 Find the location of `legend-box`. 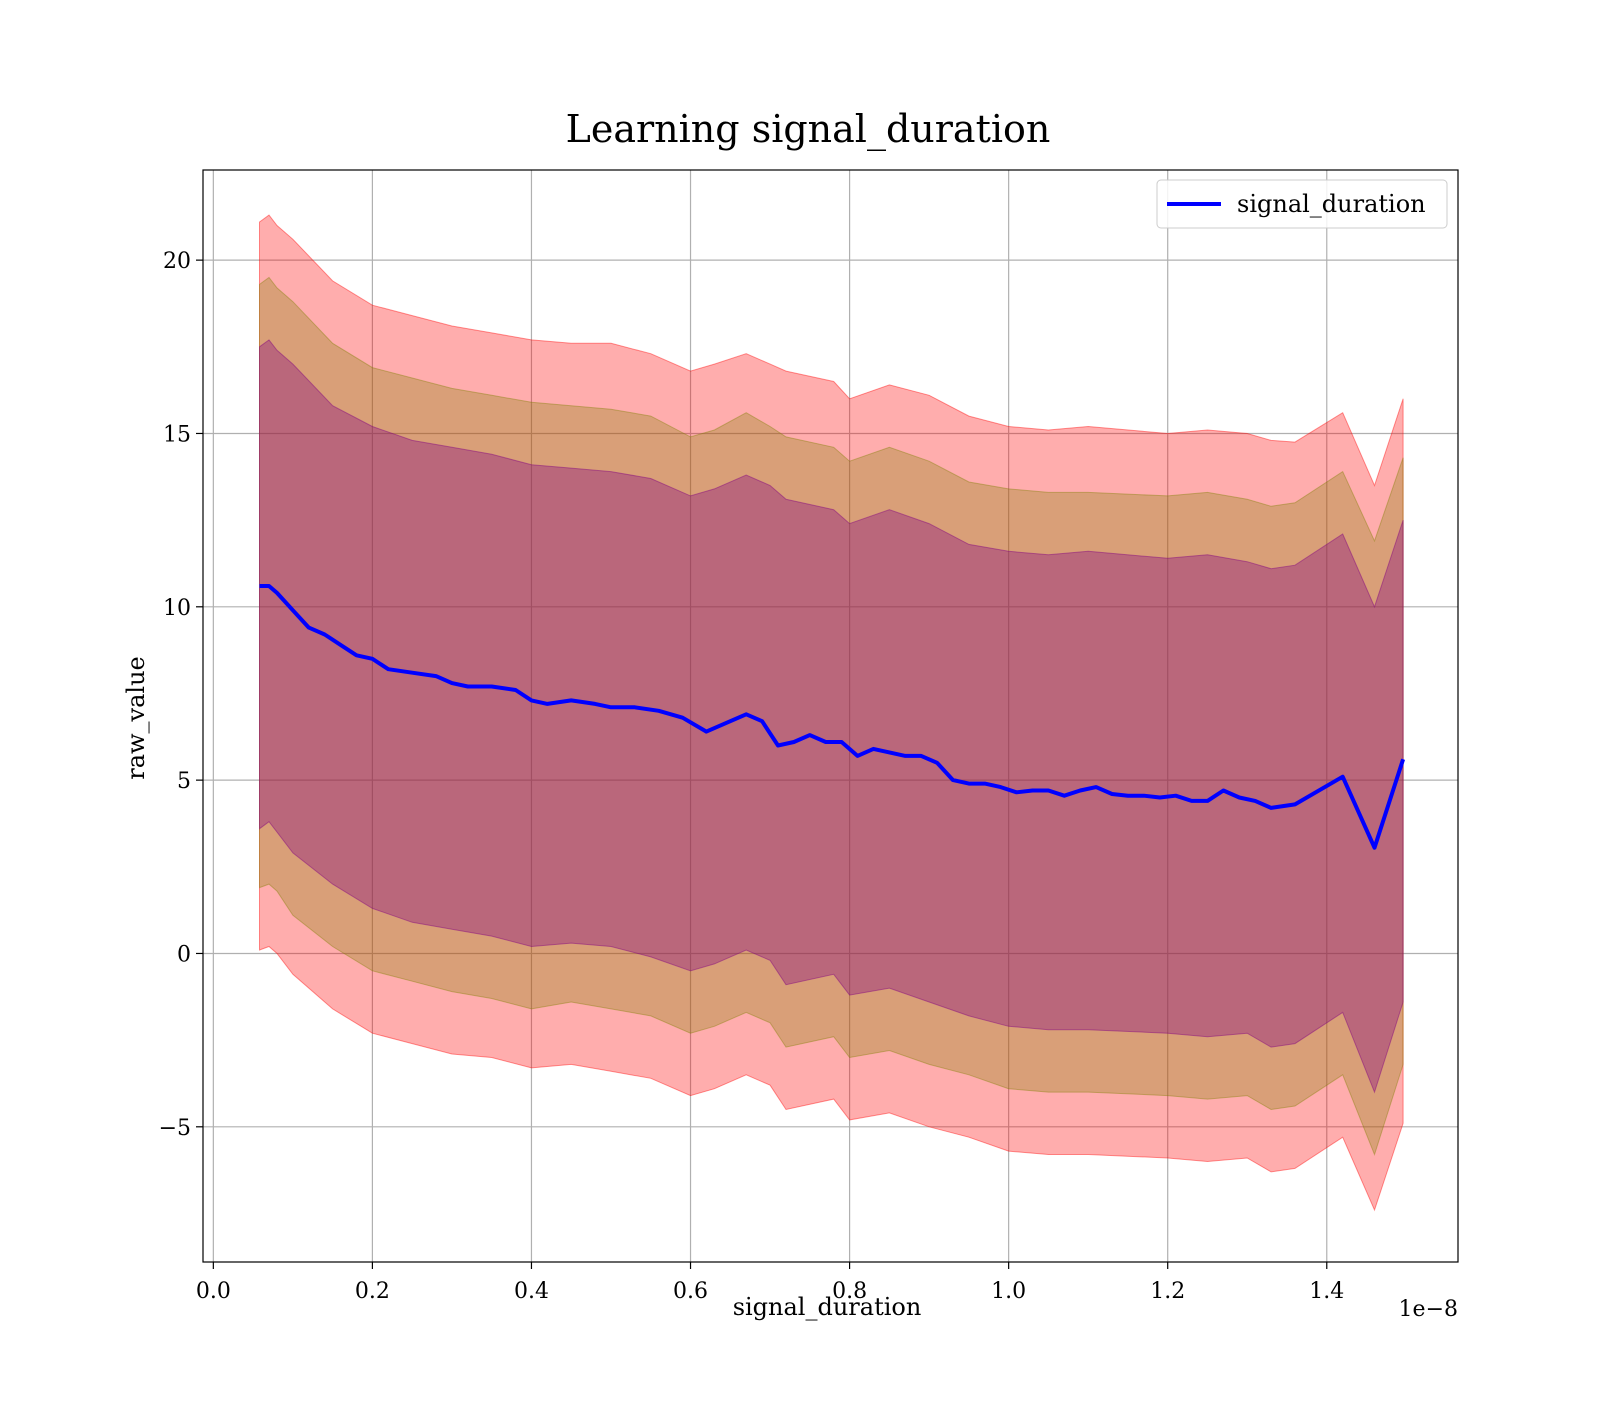

legend-box is located at coordinates (1302, 204).